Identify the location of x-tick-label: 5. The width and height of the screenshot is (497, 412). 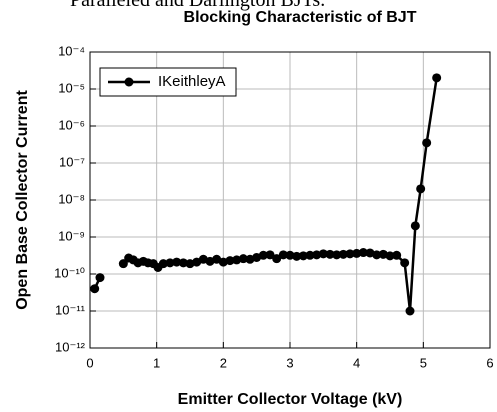
(423, 362).